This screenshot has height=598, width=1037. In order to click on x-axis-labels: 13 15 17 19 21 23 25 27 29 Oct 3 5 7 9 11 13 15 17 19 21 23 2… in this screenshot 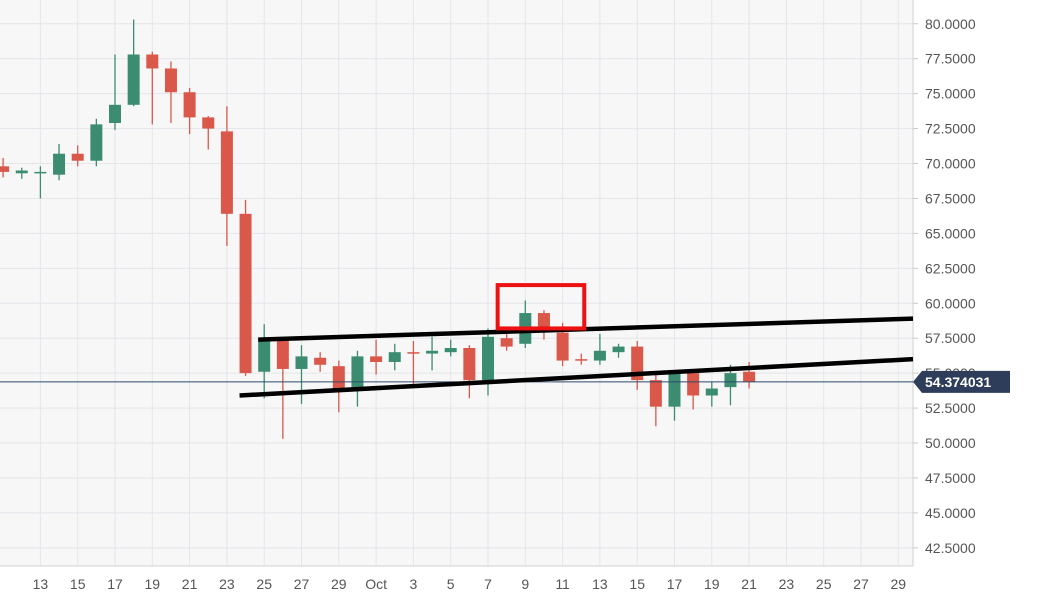, I will do `click(470, 584)`.